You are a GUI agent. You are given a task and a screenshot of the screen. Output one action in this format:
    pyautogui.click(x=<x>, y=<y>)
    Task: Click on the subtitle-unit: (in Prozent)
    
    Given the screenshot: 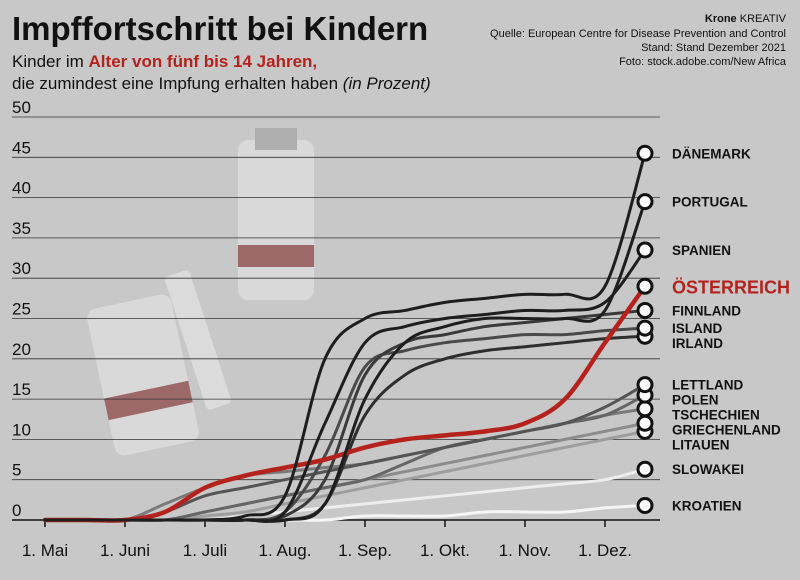 What is the action you would take?
    pyautogui.click(x=387, y=83)
    